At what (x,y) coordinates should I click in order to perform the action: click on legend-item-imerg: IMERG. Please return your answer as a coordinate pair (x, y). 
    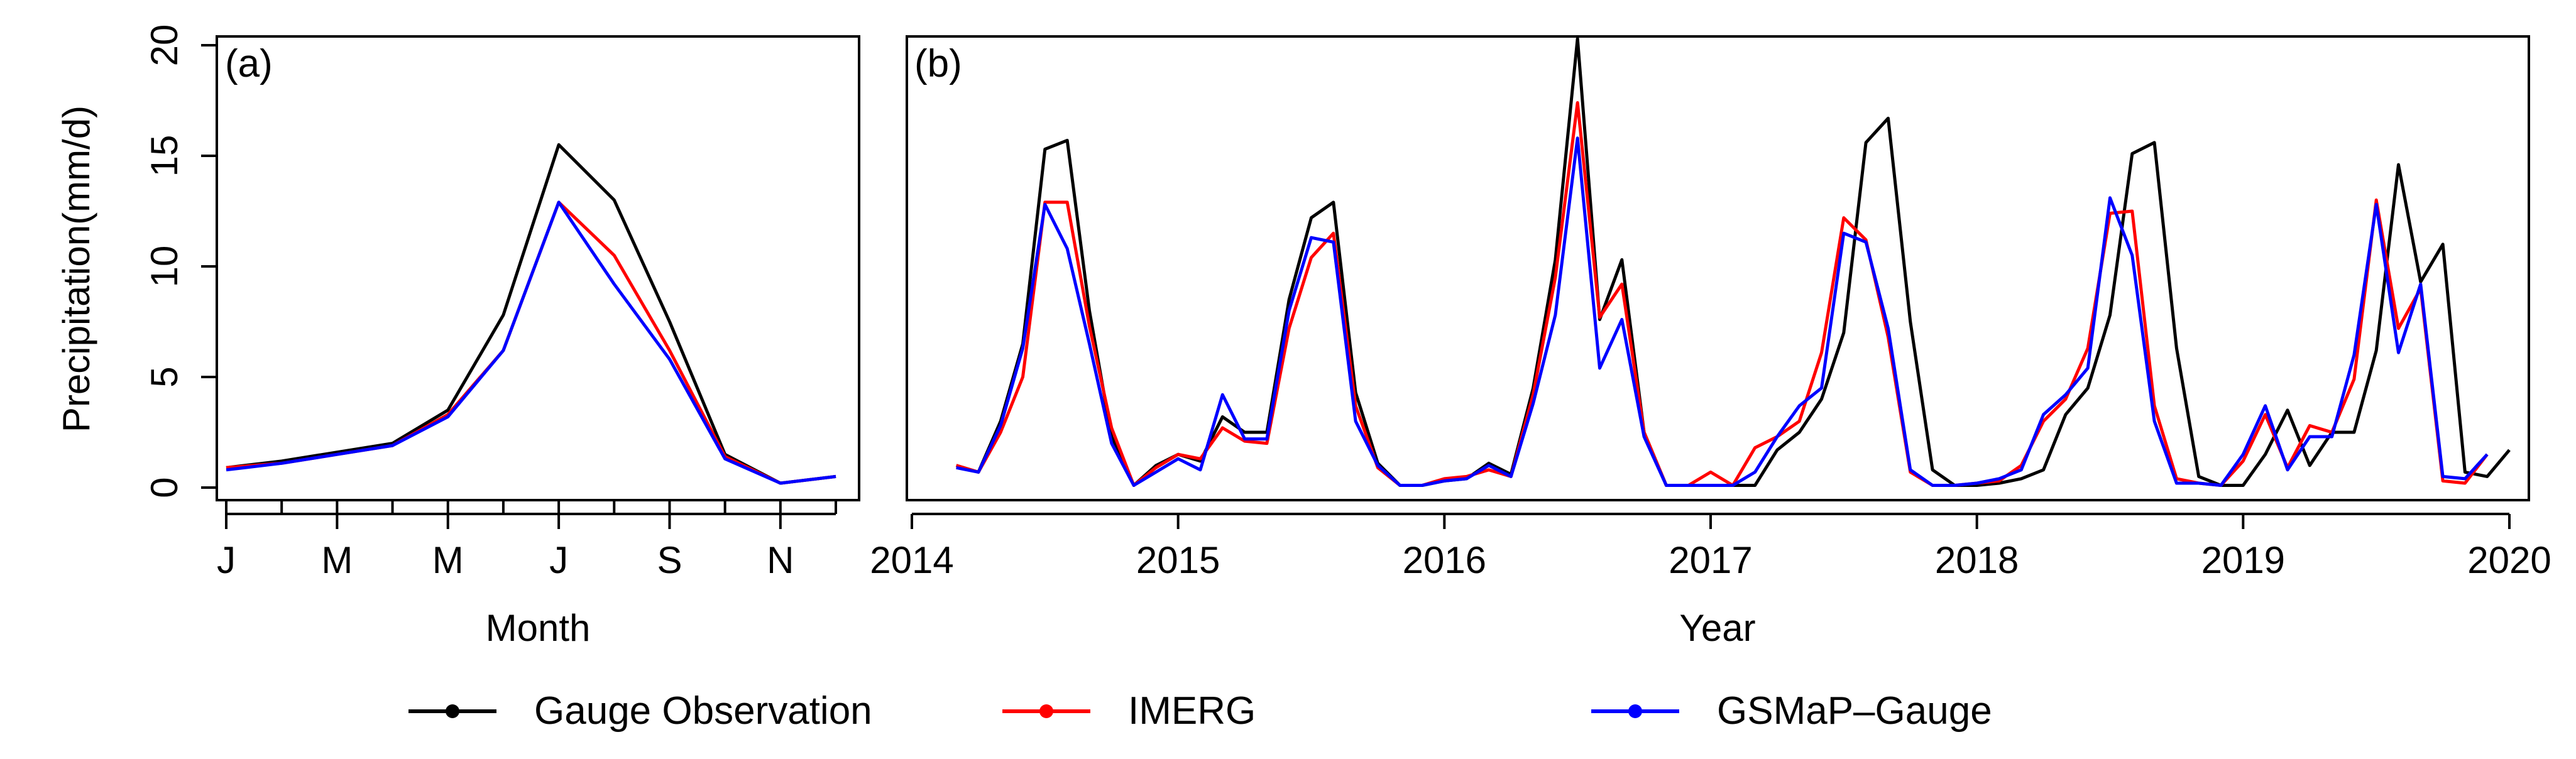
    Looking at the image, I should click on (1129, 711).